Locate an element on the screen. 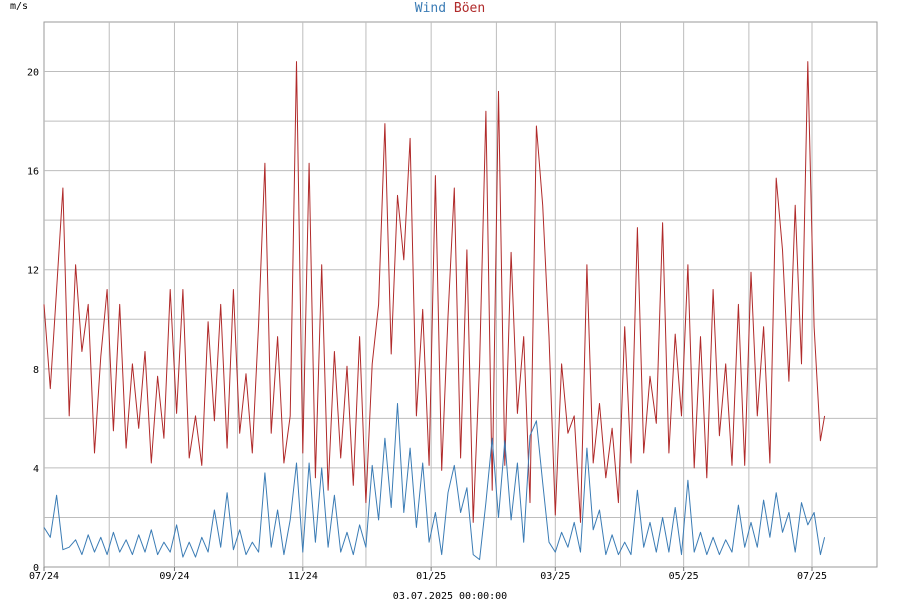  title-wind: Wind is located at coordinates (430, 8).